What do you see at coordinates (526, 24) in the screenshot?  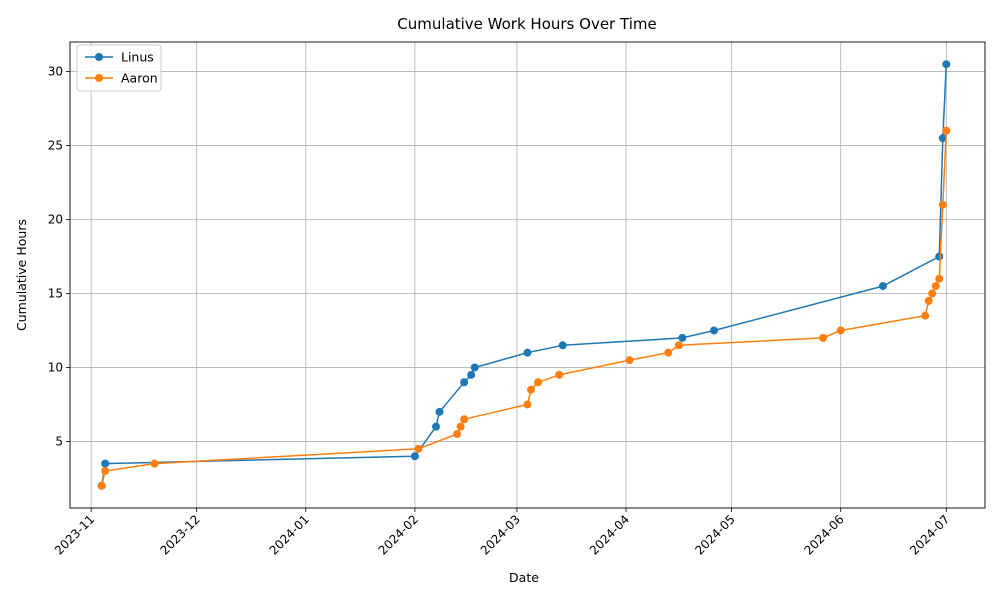 I see `chart-title: Cumulative Work Hours Over Time` at bounding box center [526, 24].